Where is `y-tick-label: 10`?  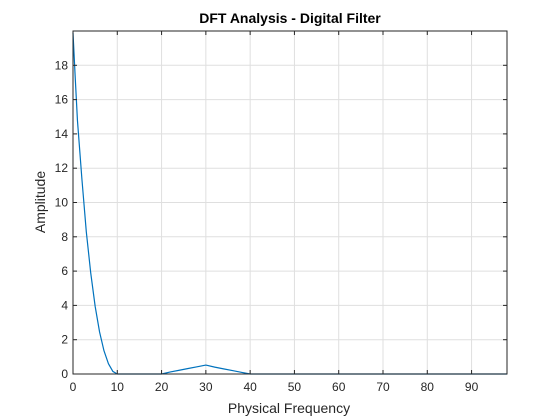
y-tick-label: 10 is located at coordinates (62, 203).